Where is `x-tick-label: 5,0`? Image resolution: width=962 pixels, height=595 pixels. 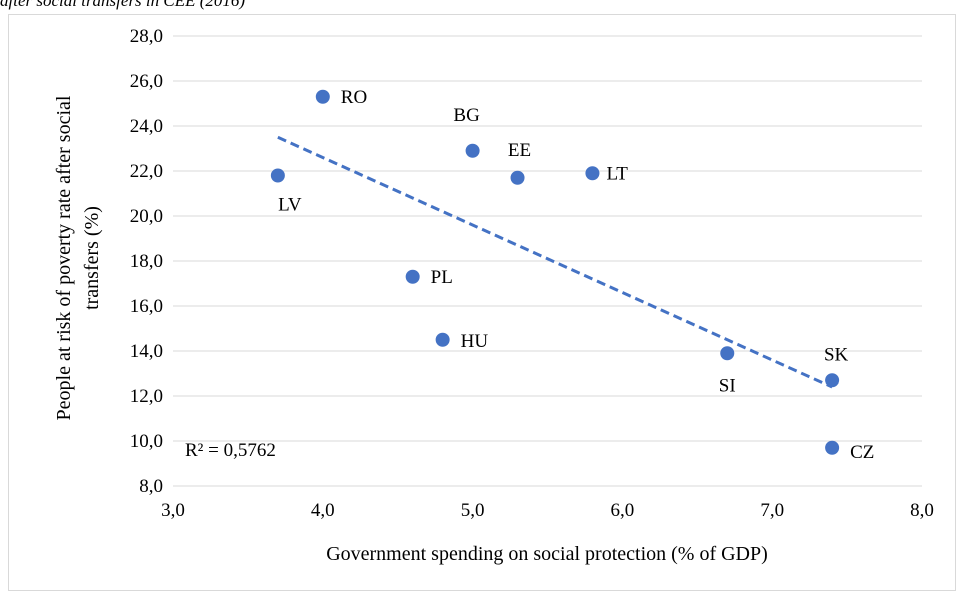
x-tick-label: 5,0 is located at coordinates (473, 510).